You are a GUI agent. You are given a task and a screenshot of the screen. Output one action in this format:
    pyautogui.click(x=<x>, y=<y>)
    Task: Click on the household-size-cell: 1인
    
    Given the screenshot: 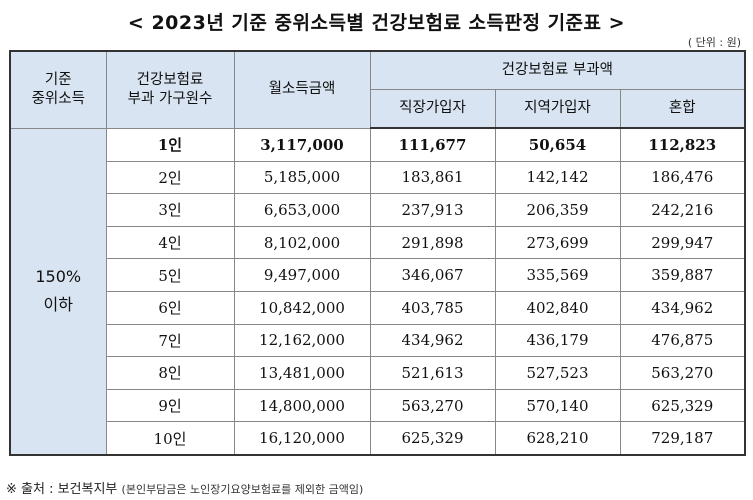 What is the action you would take?
    pyautogui.click(x=170, y=144)
    